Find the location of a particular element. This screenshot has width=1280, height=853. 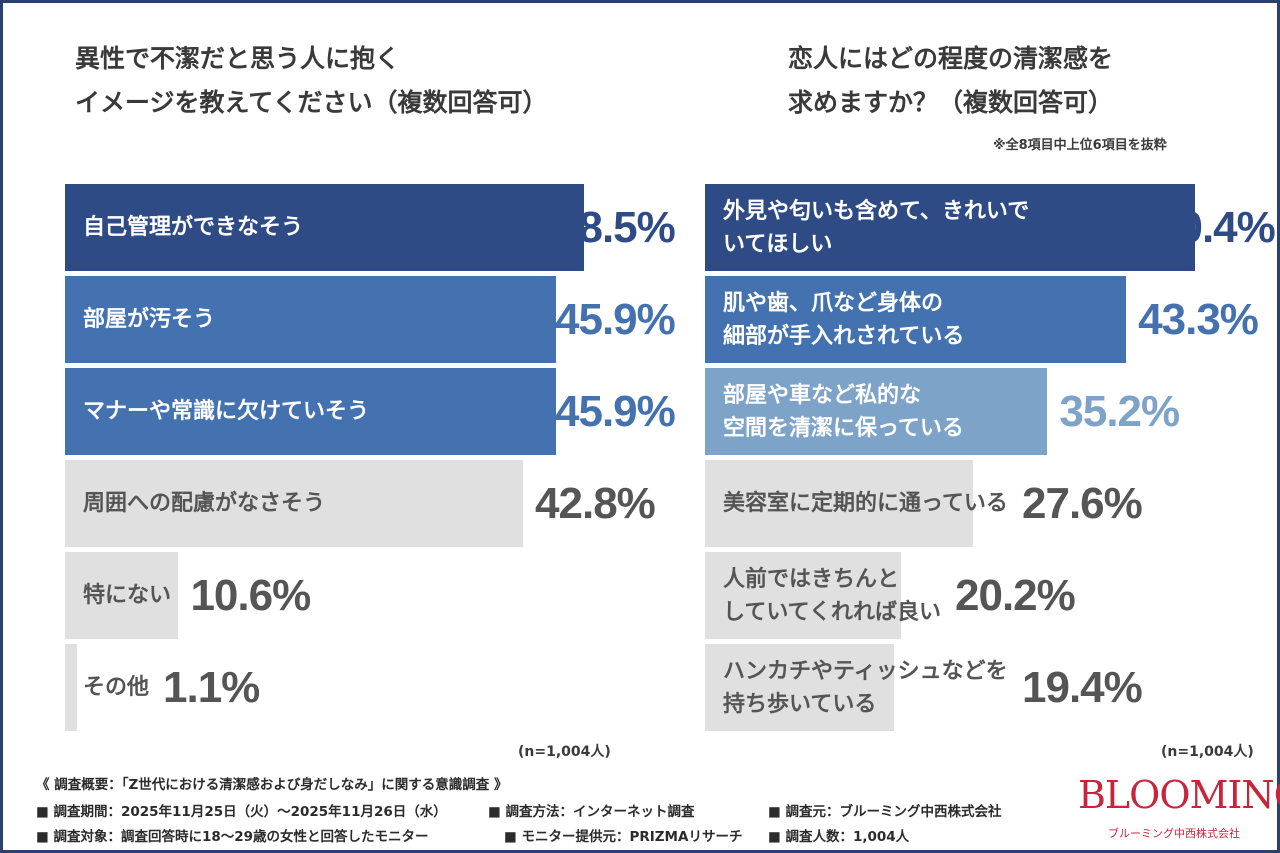

left-value-label-6: 1.1% is located at coordinates (211, 687).